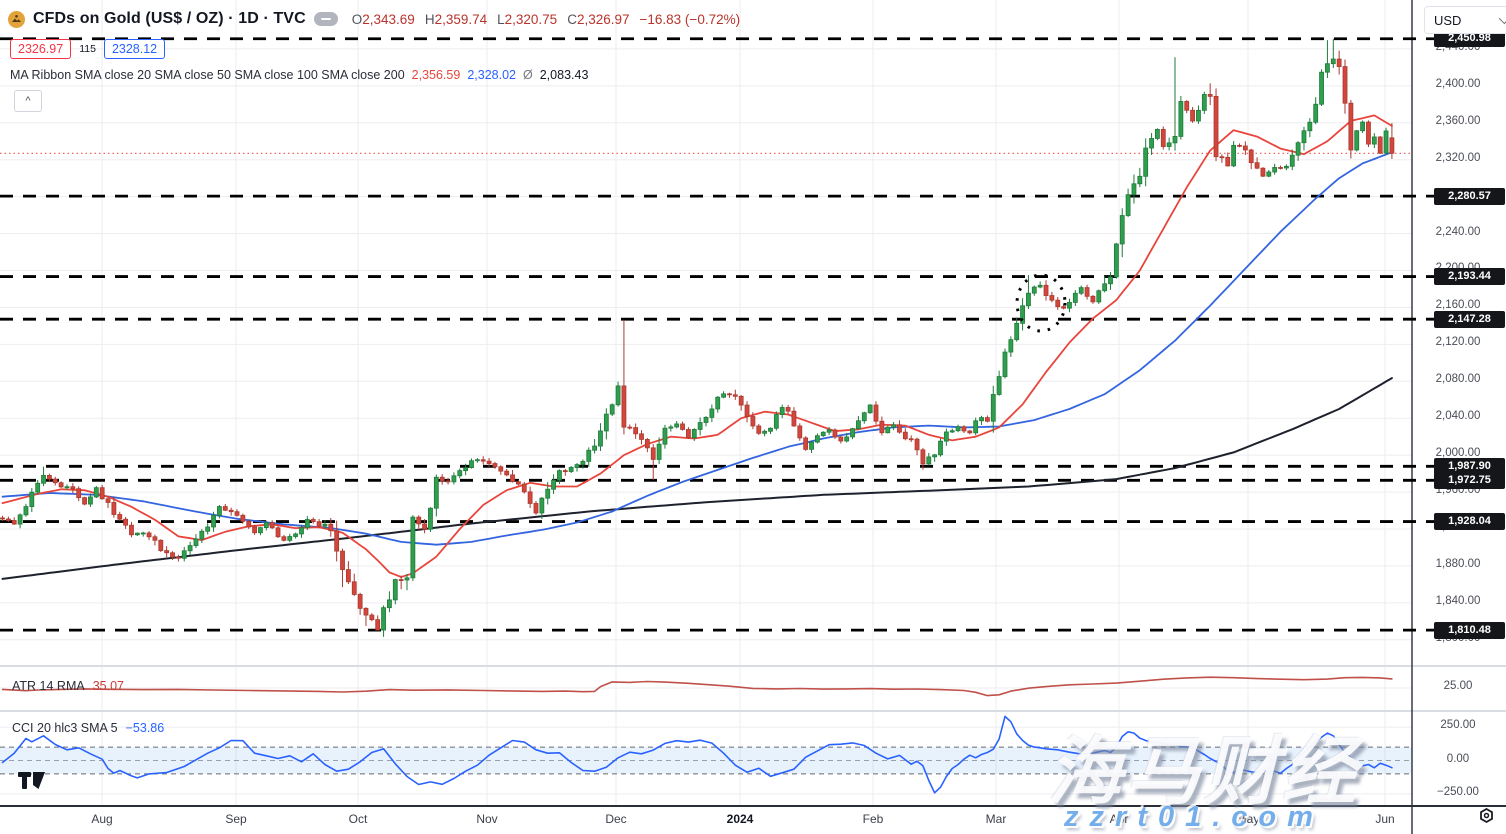 This screenshot has width=1506, height=834. Describe the element at coordinates (33, 784) in the screenshot. I see `tradingview-logo-icon` at that location.